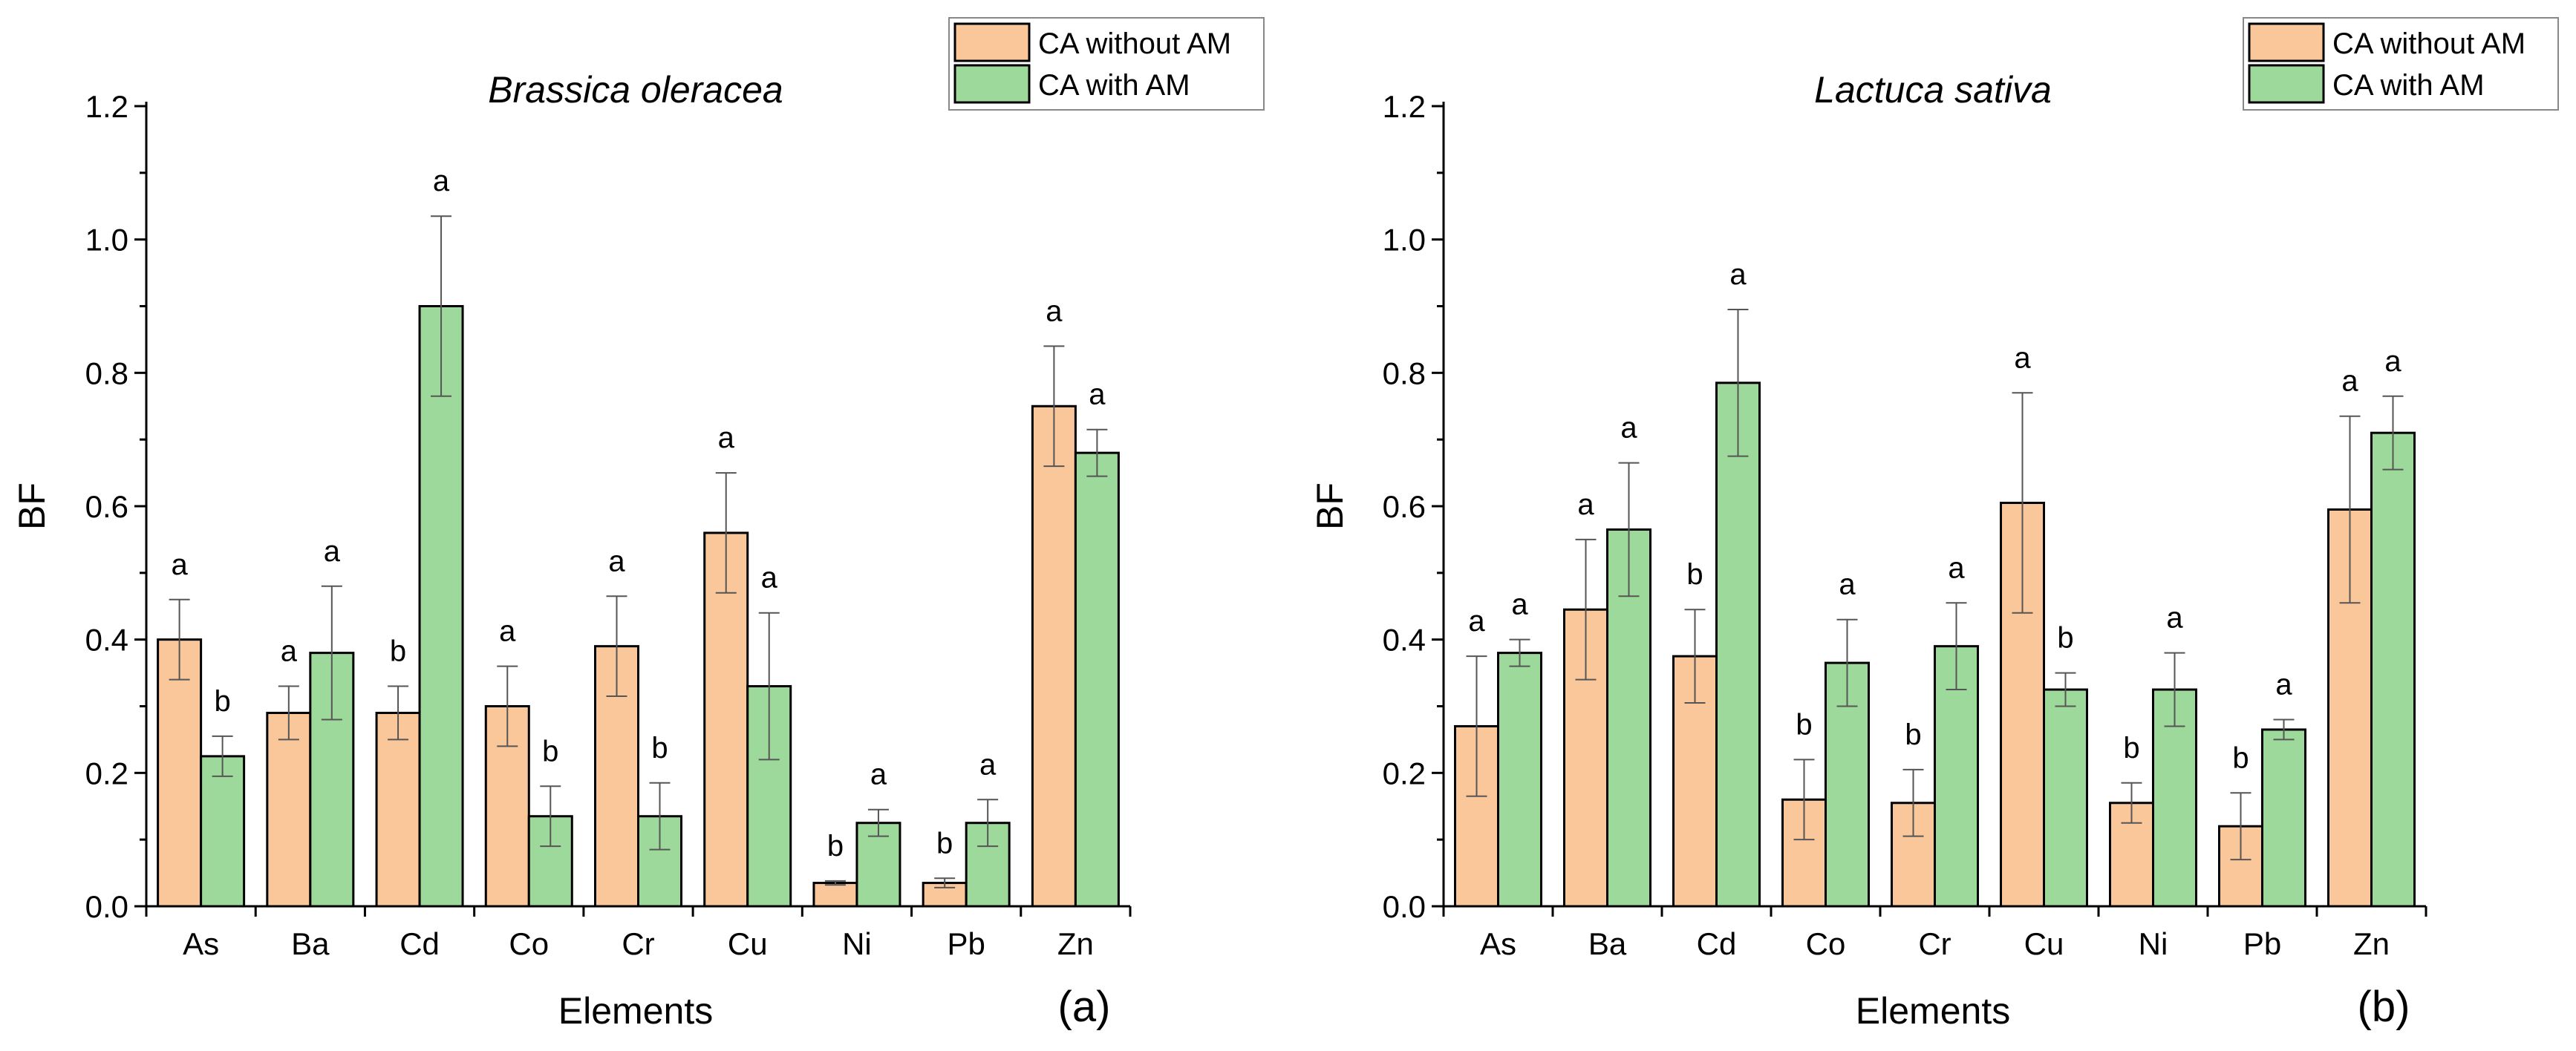 This screenshot has height=1051, width=2576. Describe the element at coordinates (1933, 90) in the screenshot. I see `chart-title: Lactuca sativa` at that location.